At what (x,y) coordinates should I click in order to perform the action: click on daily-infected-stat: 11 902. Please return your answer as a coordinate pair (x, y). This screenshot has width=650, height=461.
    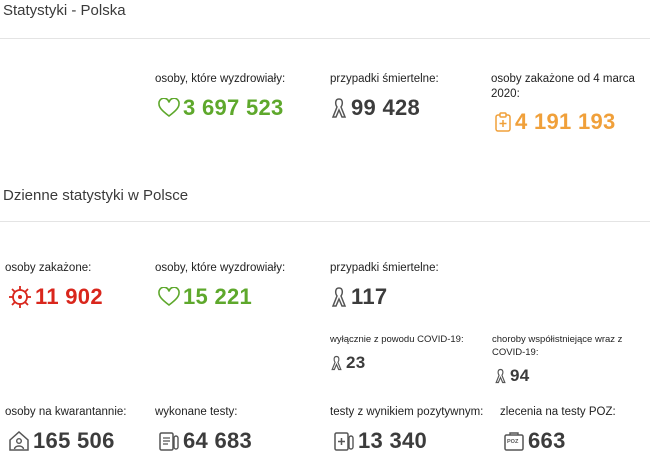
    Looking at the image, I should click on (55, 297).